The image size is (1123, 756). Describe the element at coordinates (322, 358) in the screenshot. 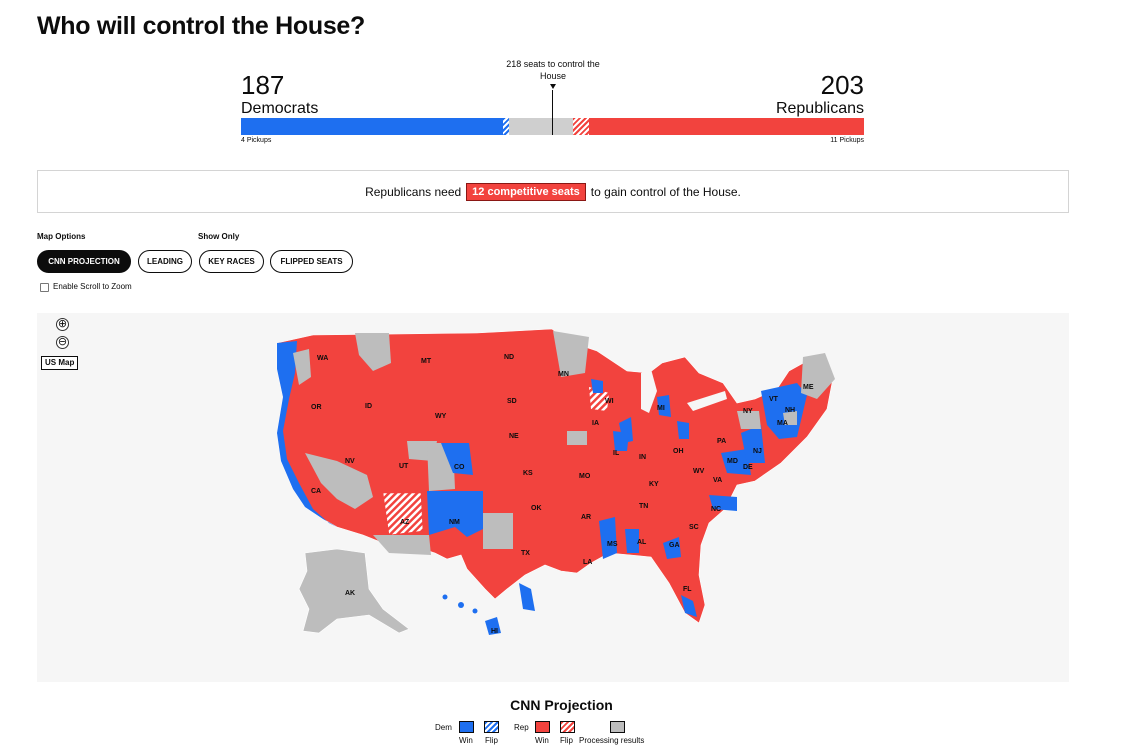

I see `state-label-wa: WA` at that location.